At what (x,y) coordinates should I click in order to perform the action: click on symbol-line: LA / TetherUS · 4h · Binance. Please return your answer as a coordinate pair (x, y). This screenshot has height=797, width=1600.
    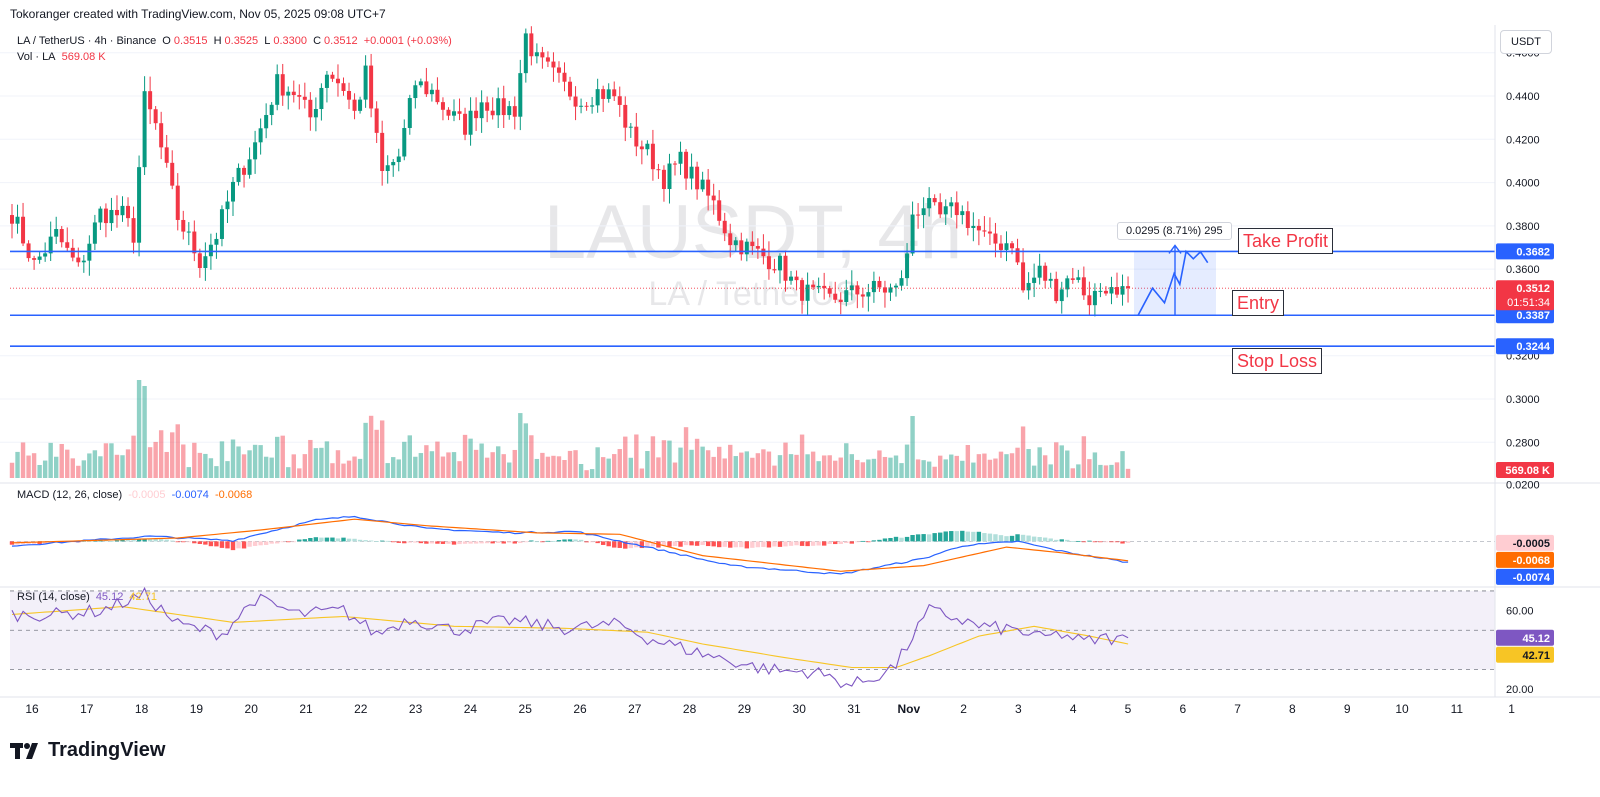
    Looking at the image, I should click on (87, 41).